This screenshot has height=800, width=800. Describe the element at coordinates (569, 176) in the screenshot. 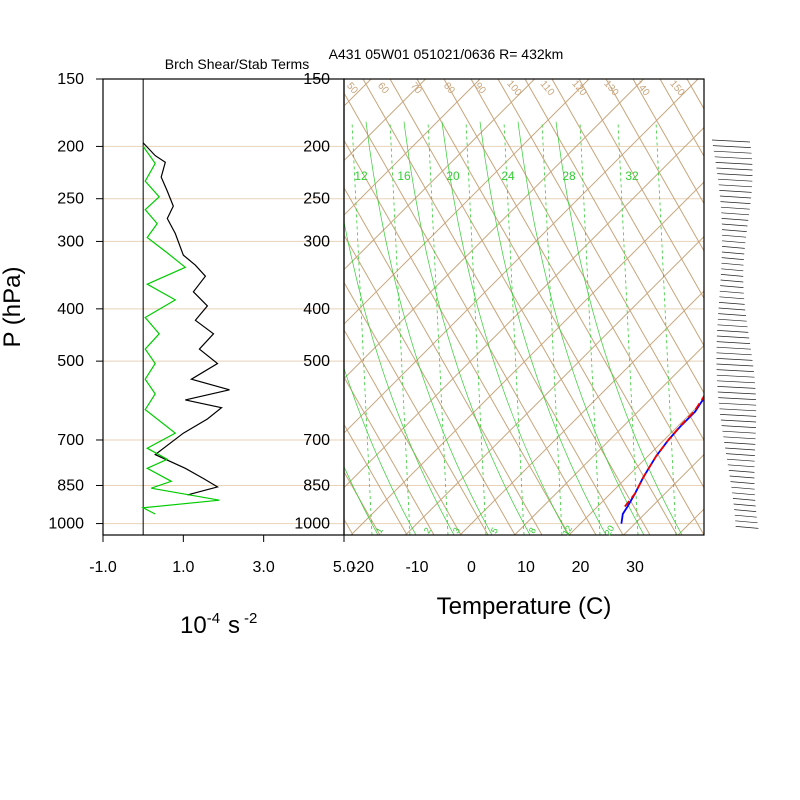

I see `mixing-ratio-top-label: 28` at that location.